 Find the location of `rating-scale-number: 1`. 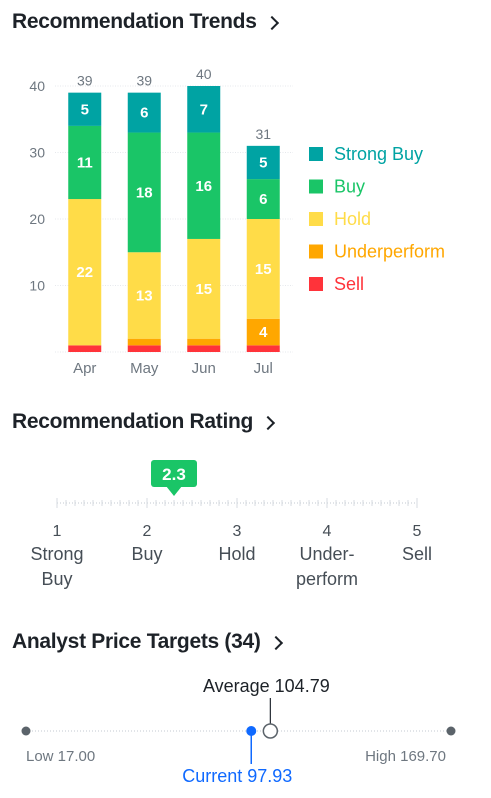

rating-scale-number: 1 is located at coordinates (57, 531).